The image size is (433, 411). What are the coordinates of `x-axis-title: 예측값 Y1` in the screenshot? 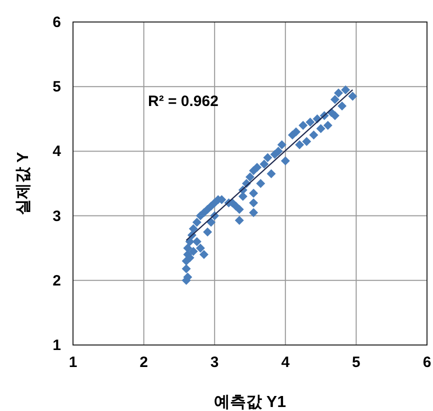 It's located at (250, 402).